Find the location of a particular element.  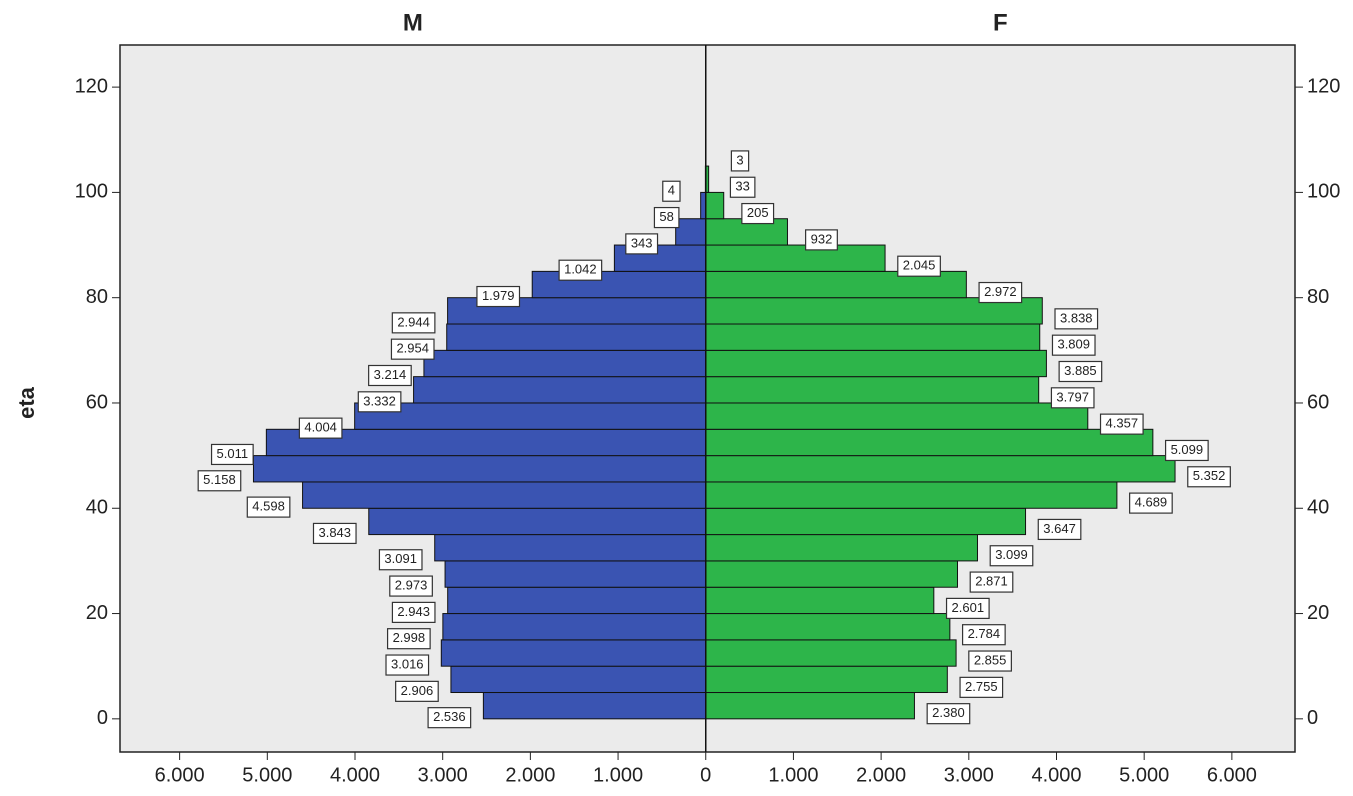

data-label: 3.838 is located at coordinates (1076, 317).